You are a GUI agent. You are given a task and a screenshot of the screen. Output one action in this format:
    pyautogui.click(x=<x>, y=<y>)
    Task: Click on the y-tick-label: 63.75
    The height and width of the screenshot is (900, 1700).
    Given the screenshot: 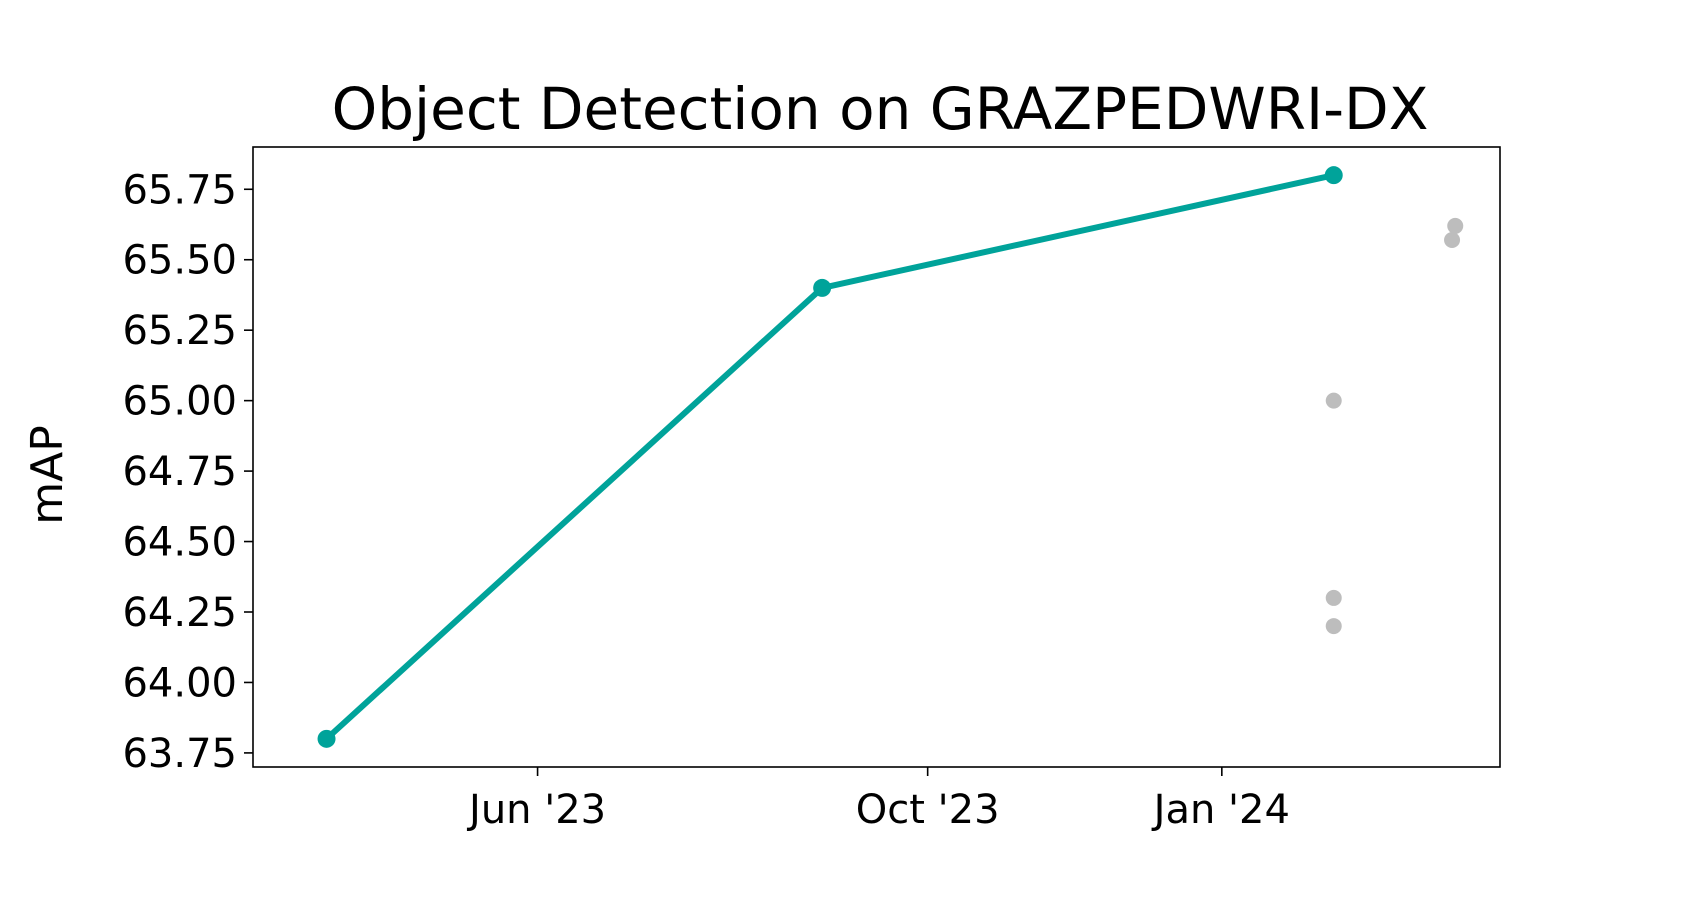 What is the action you would take?
    pyautogui.click(x=179, y=754)
    